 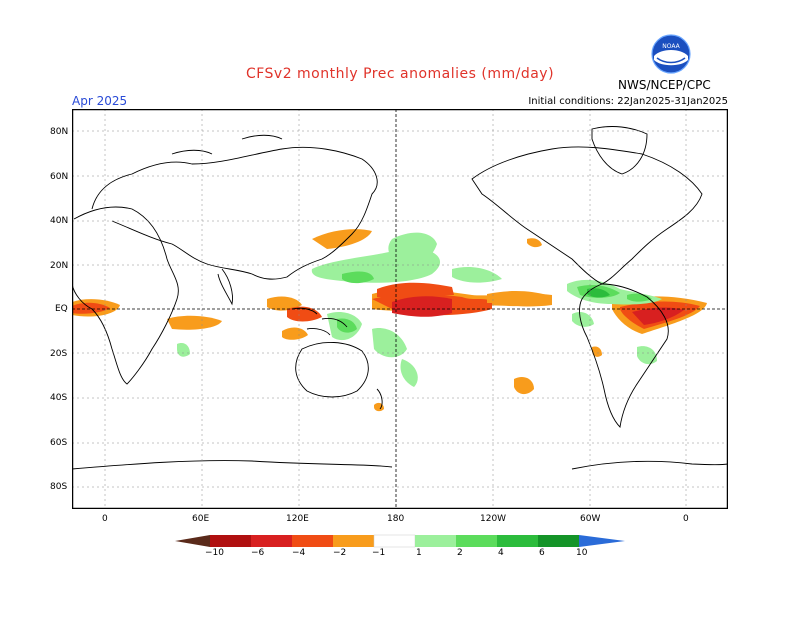 What do you see at coordinates (671, 46) in the screenshot?
I see `svg-text: NOAA` at bounding box center [671, 46].